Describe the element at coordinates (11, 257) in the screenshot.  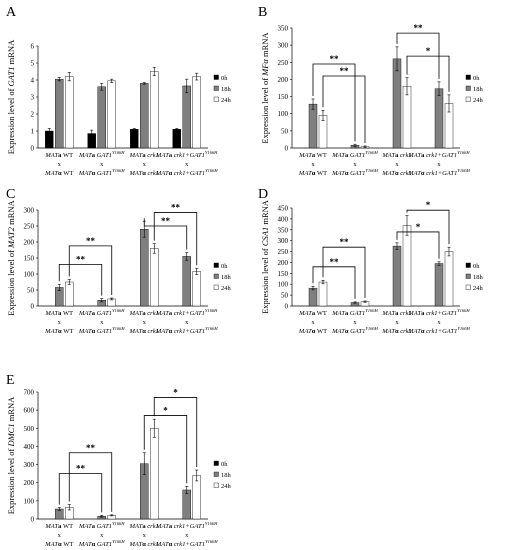
I see `panel-C-ylabel: Expression level of MAT2 mRNA` at that location.